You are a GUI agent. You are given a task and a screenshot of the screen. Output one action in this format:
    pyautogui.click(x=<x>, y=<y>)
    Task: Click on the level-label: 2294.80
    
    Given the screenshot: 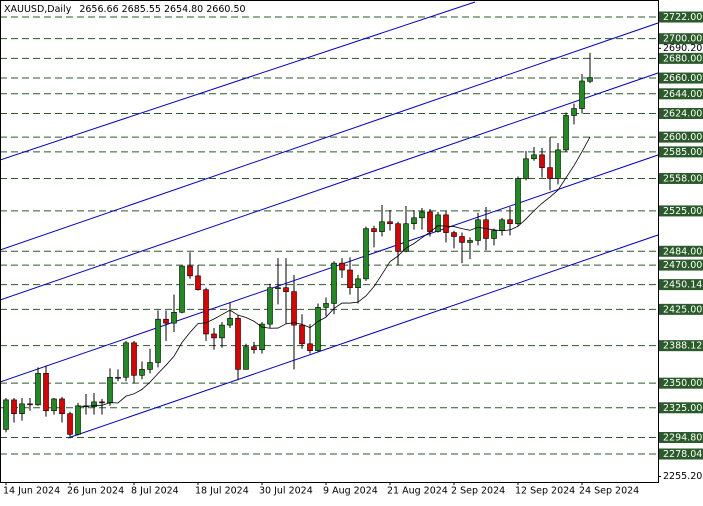 What is the action you would take?
    pyautogui.click(x=682, y=438)
    